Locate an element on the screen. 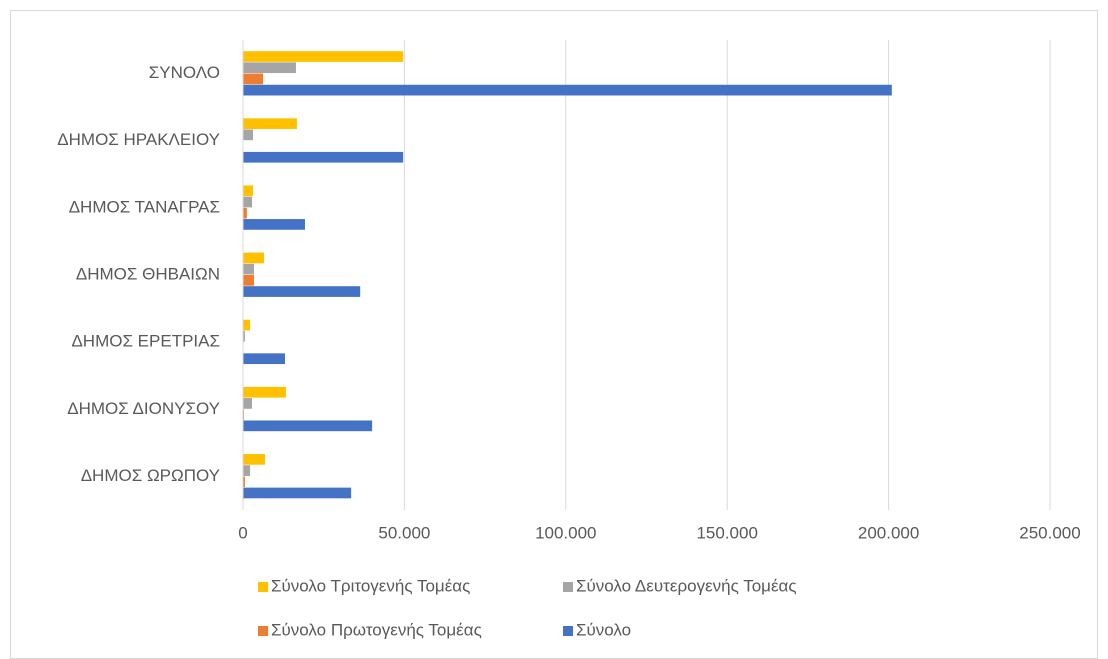 The image size is (1108, 659). x-tick-label: 150.000 is located at coordinates (726, 532).